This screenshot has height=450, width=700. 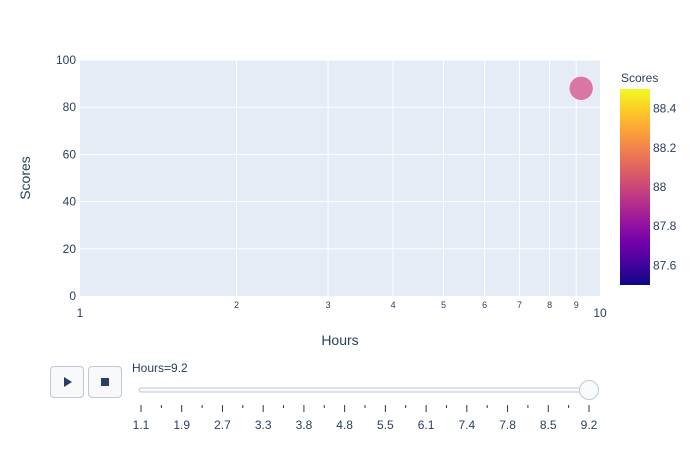 I want to click on slider-step-label: 1.9, so click(x=181, y=425).